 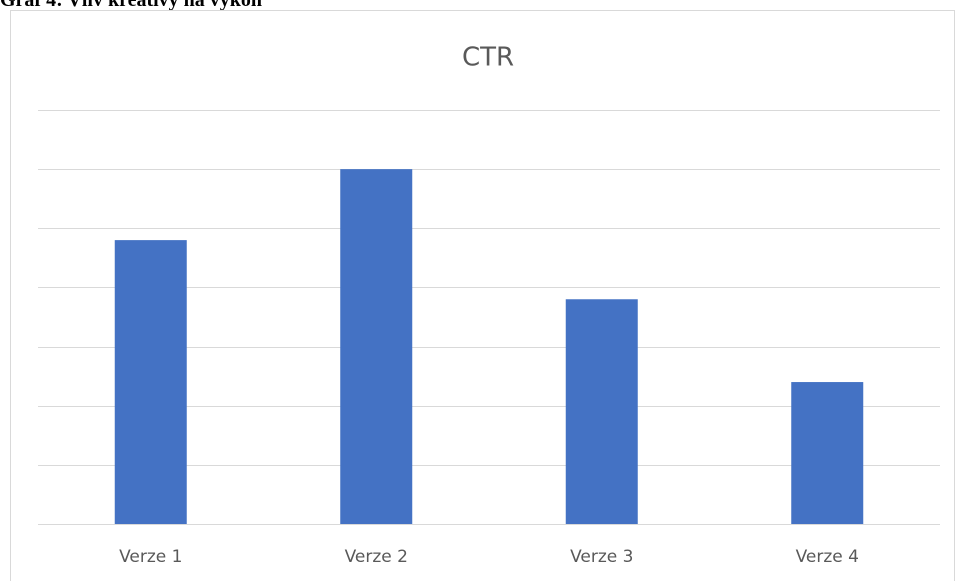 What do you see at coordinates (827, 557) in the screenshot?
I see `x-tick-label: Verze 4` at bounding box center [827, 557].